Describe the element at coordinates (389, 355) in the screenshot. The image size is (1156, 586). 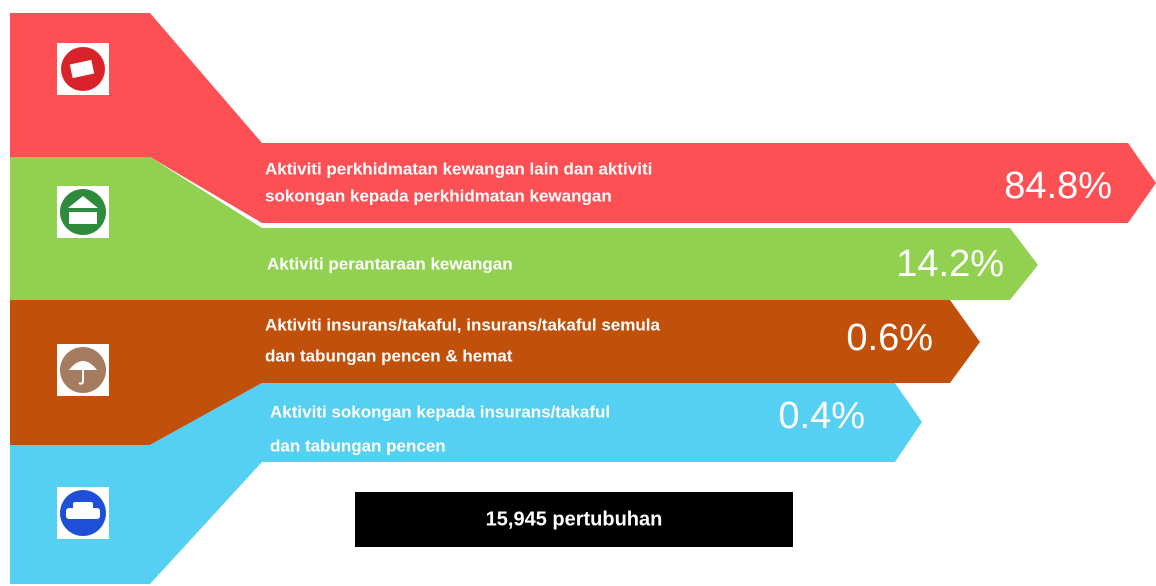
I see `item-label: dan tabungan pencen & hemat` at that location.